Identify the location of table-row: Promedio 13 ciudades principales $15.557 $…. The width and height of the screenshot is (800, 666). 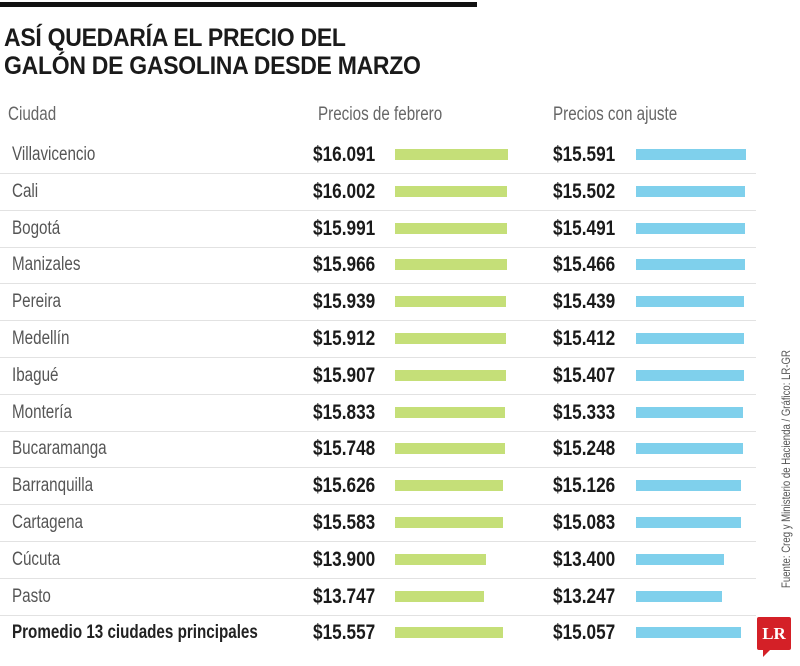
(378, 633).